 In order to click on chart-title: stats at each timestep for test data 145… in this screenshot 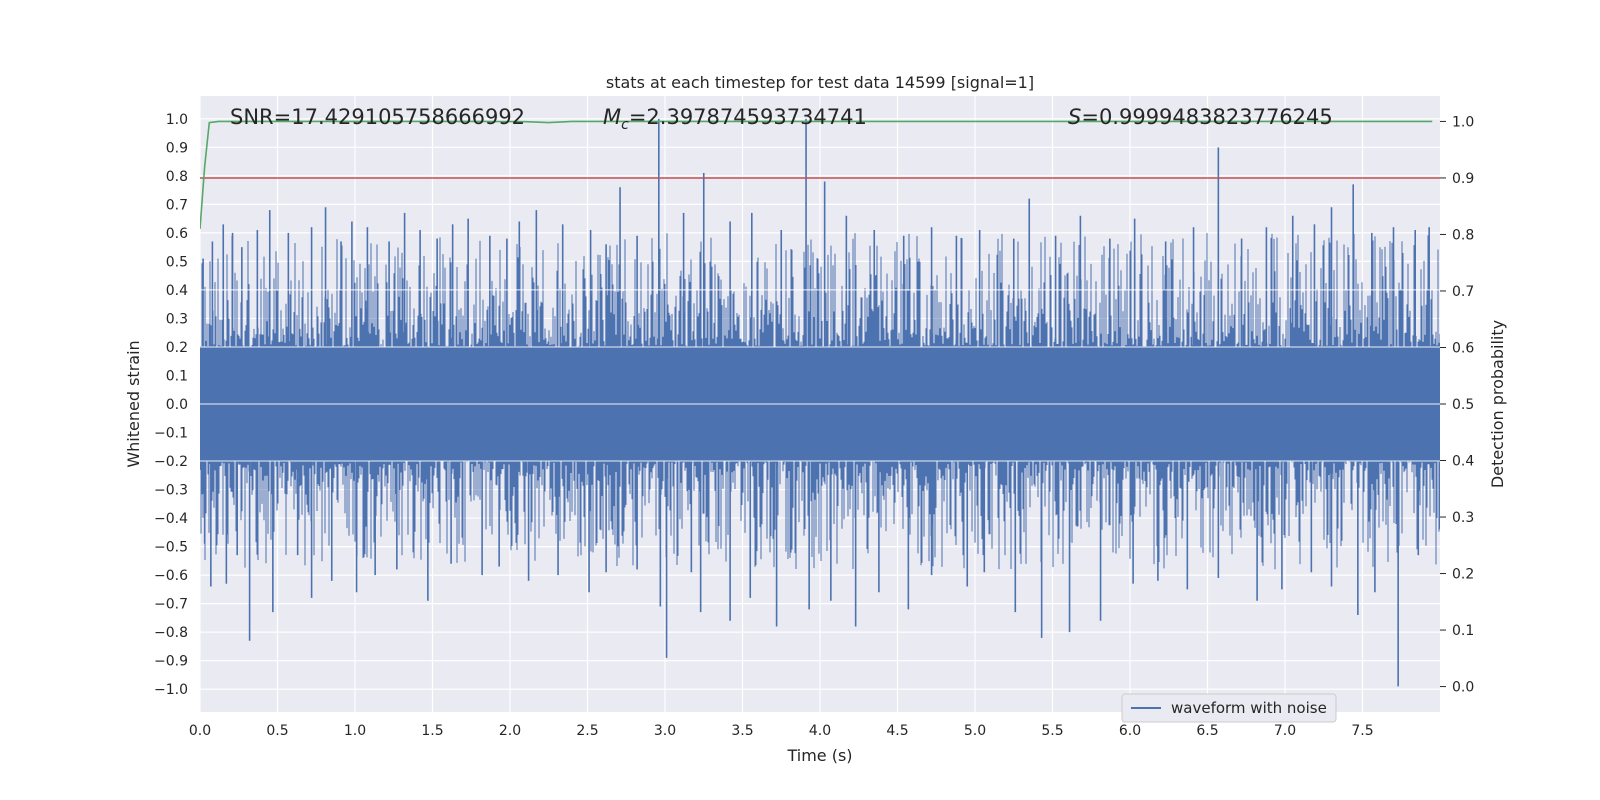, I will do `click(820, 82)`.